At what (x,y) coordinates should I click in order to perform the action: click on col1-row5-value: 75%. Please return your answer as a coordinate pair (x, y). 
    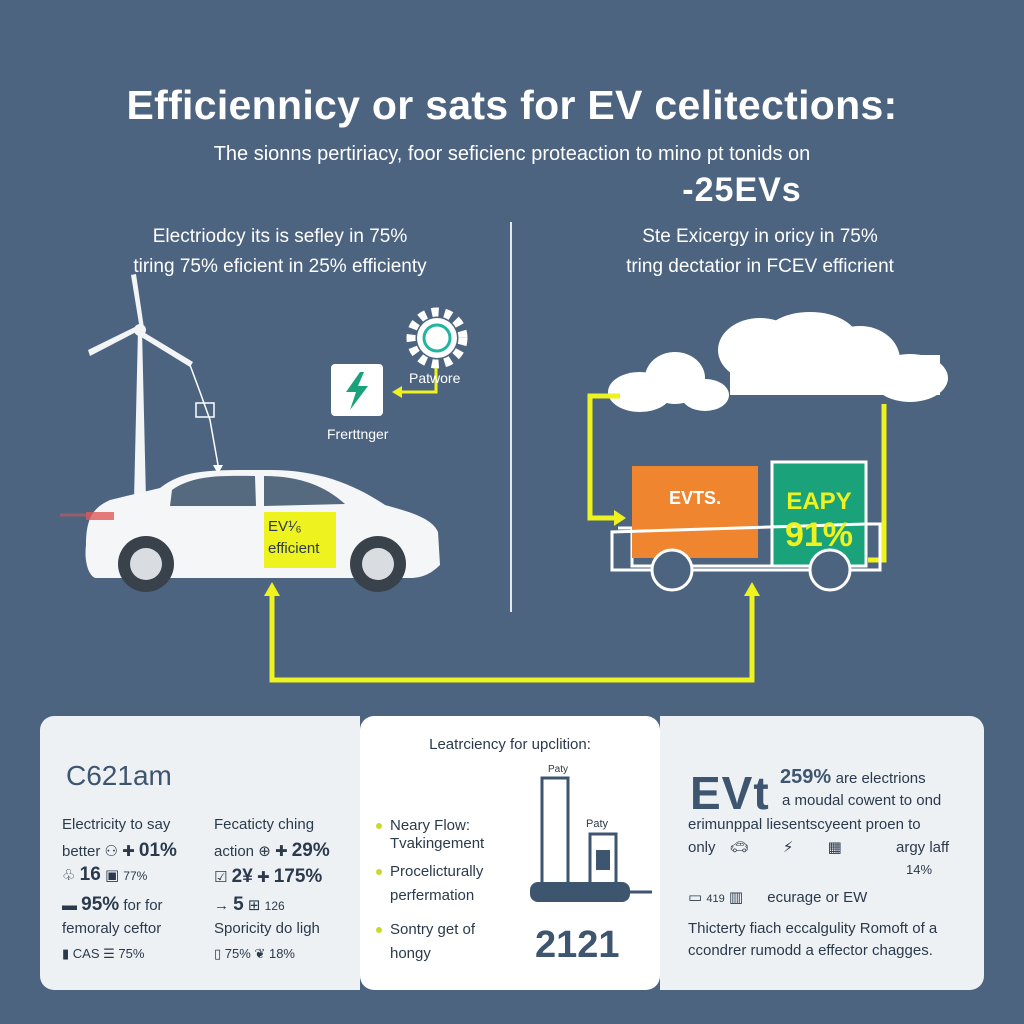
    Looking at the image, I should click on (131, 953).